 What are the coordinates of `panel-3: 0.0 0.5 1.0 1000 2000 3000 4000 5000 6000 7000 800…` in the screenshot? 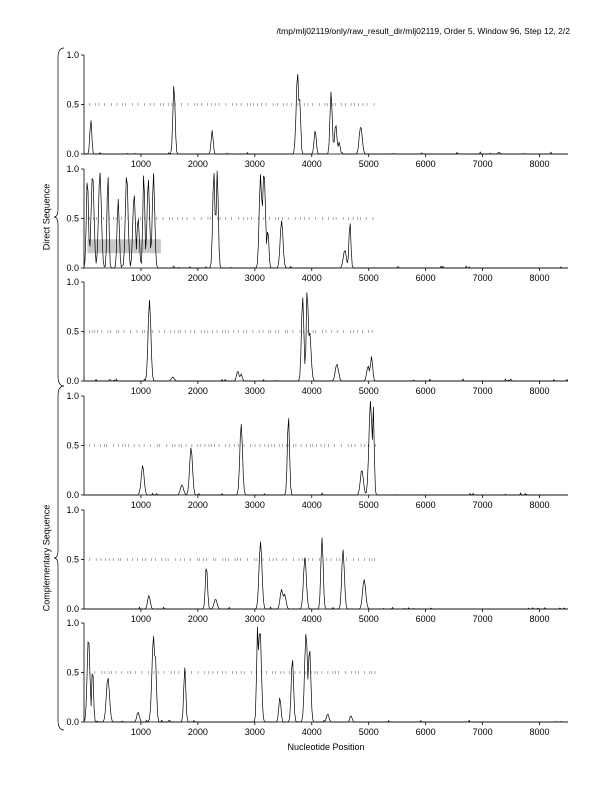 It's located at (317, 336).